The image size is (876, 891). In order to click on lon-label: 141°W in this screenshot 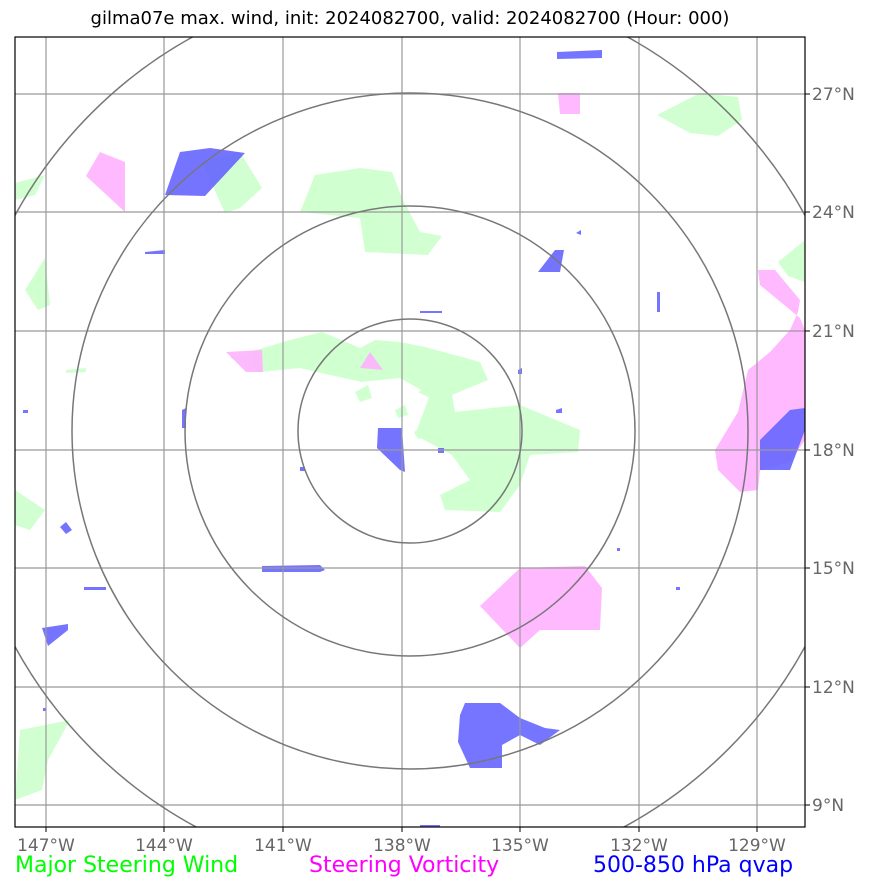, I will do `click(283, 846)`.